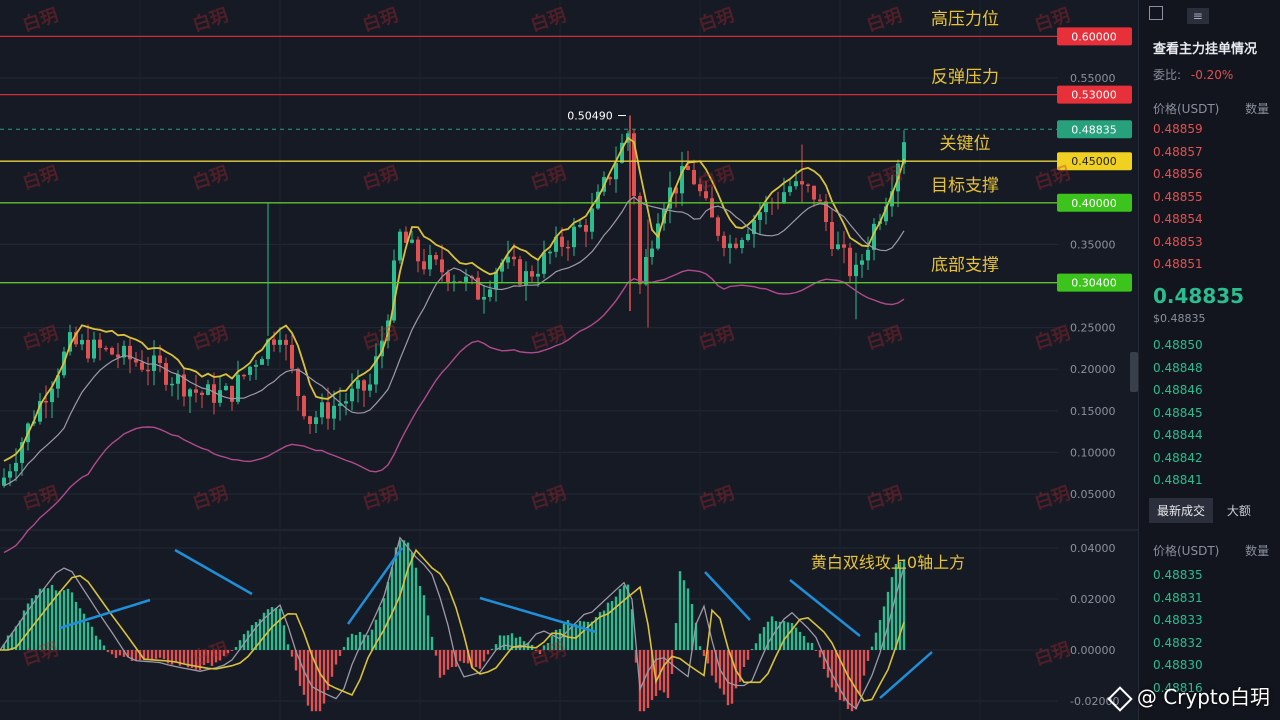 The width and height of the screenshot is (1280, 720). I want to click on macd-tick-label: 0.04000, so click(1093, 548).